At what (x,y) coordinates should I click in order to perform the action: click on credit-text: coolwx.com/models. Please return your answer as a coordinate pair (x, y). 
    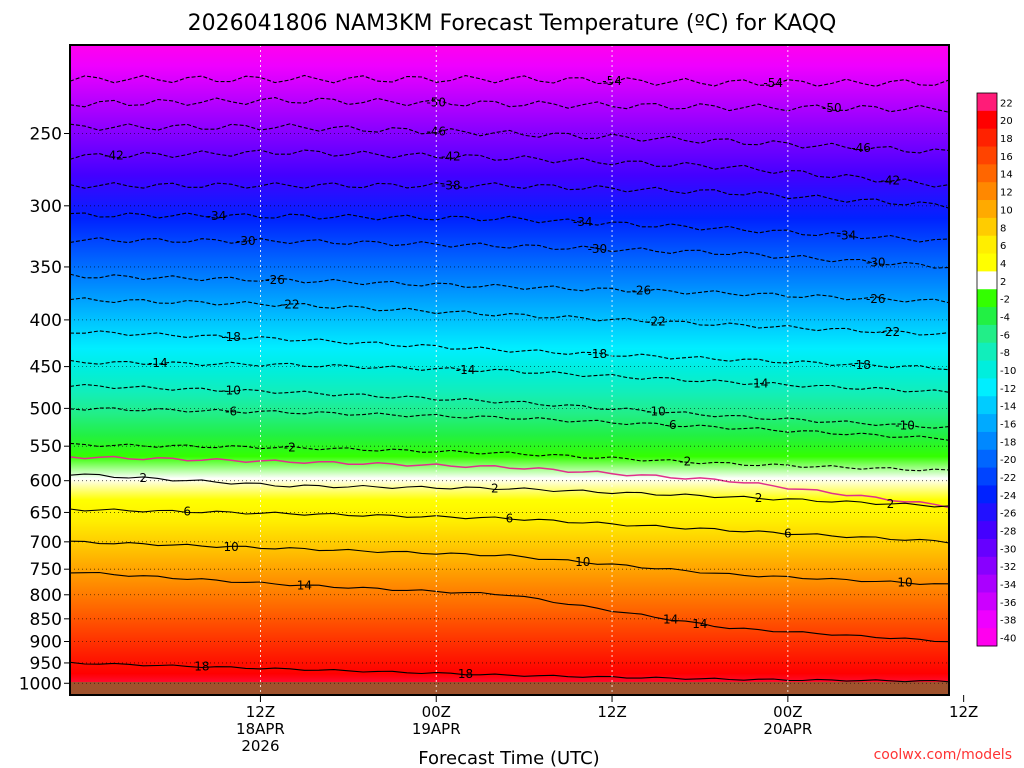
    Looking at the image, I should click on (943, 755).